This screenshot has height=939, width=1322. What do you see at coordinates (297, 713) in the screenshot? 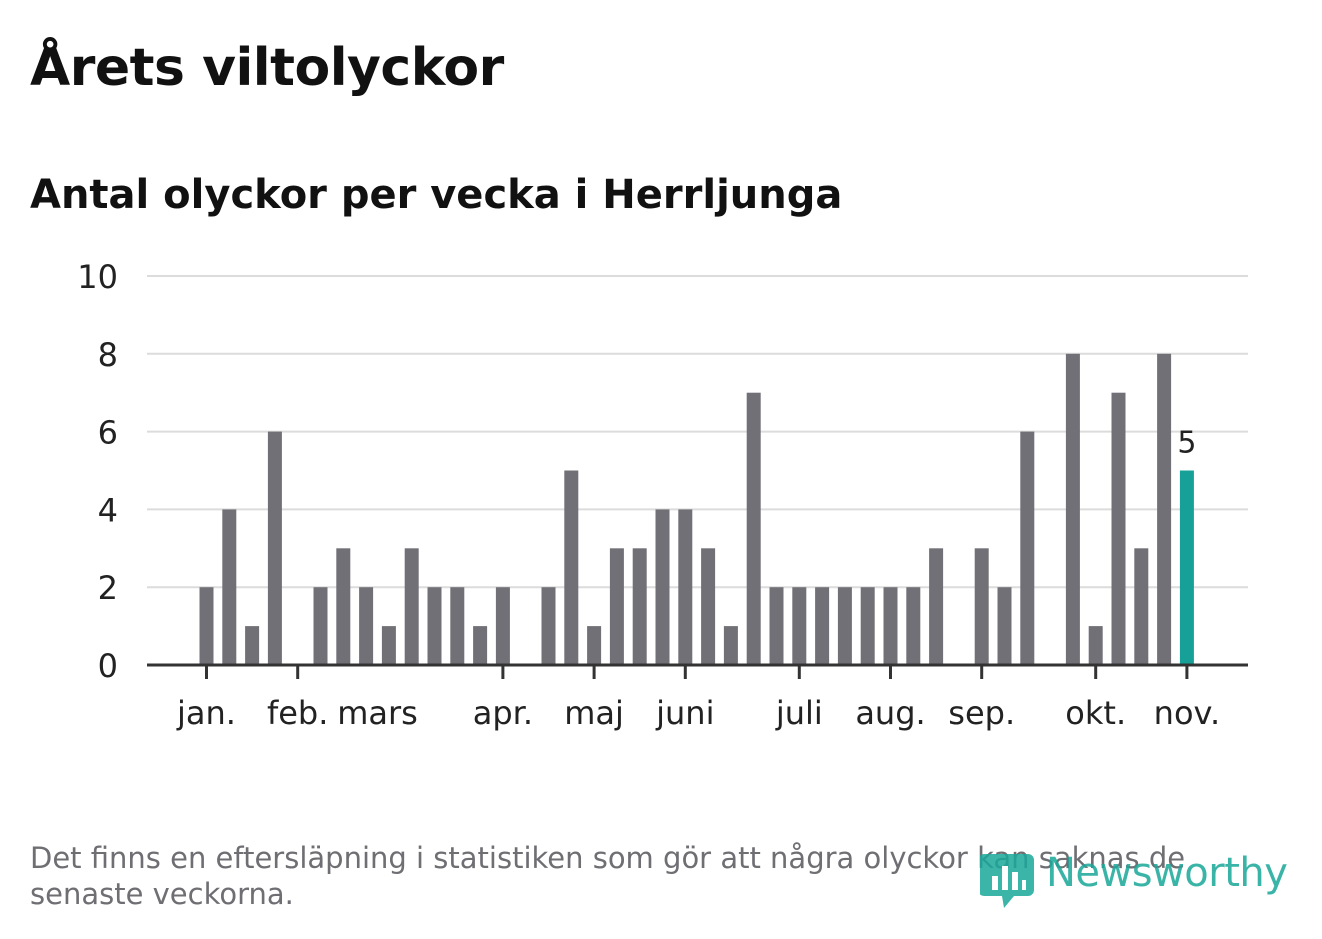
I see `x-tick-label: feb.` at bounding box center [297, 713].